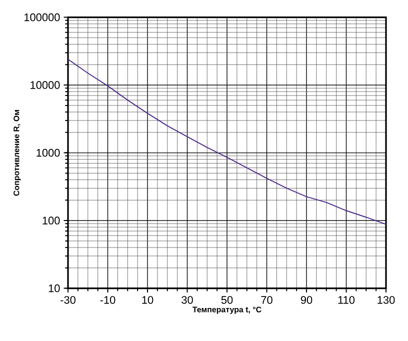  Describe the element at coordinates (266, 300) in the screenshot. I see `x-tick-label: 70` at that location.